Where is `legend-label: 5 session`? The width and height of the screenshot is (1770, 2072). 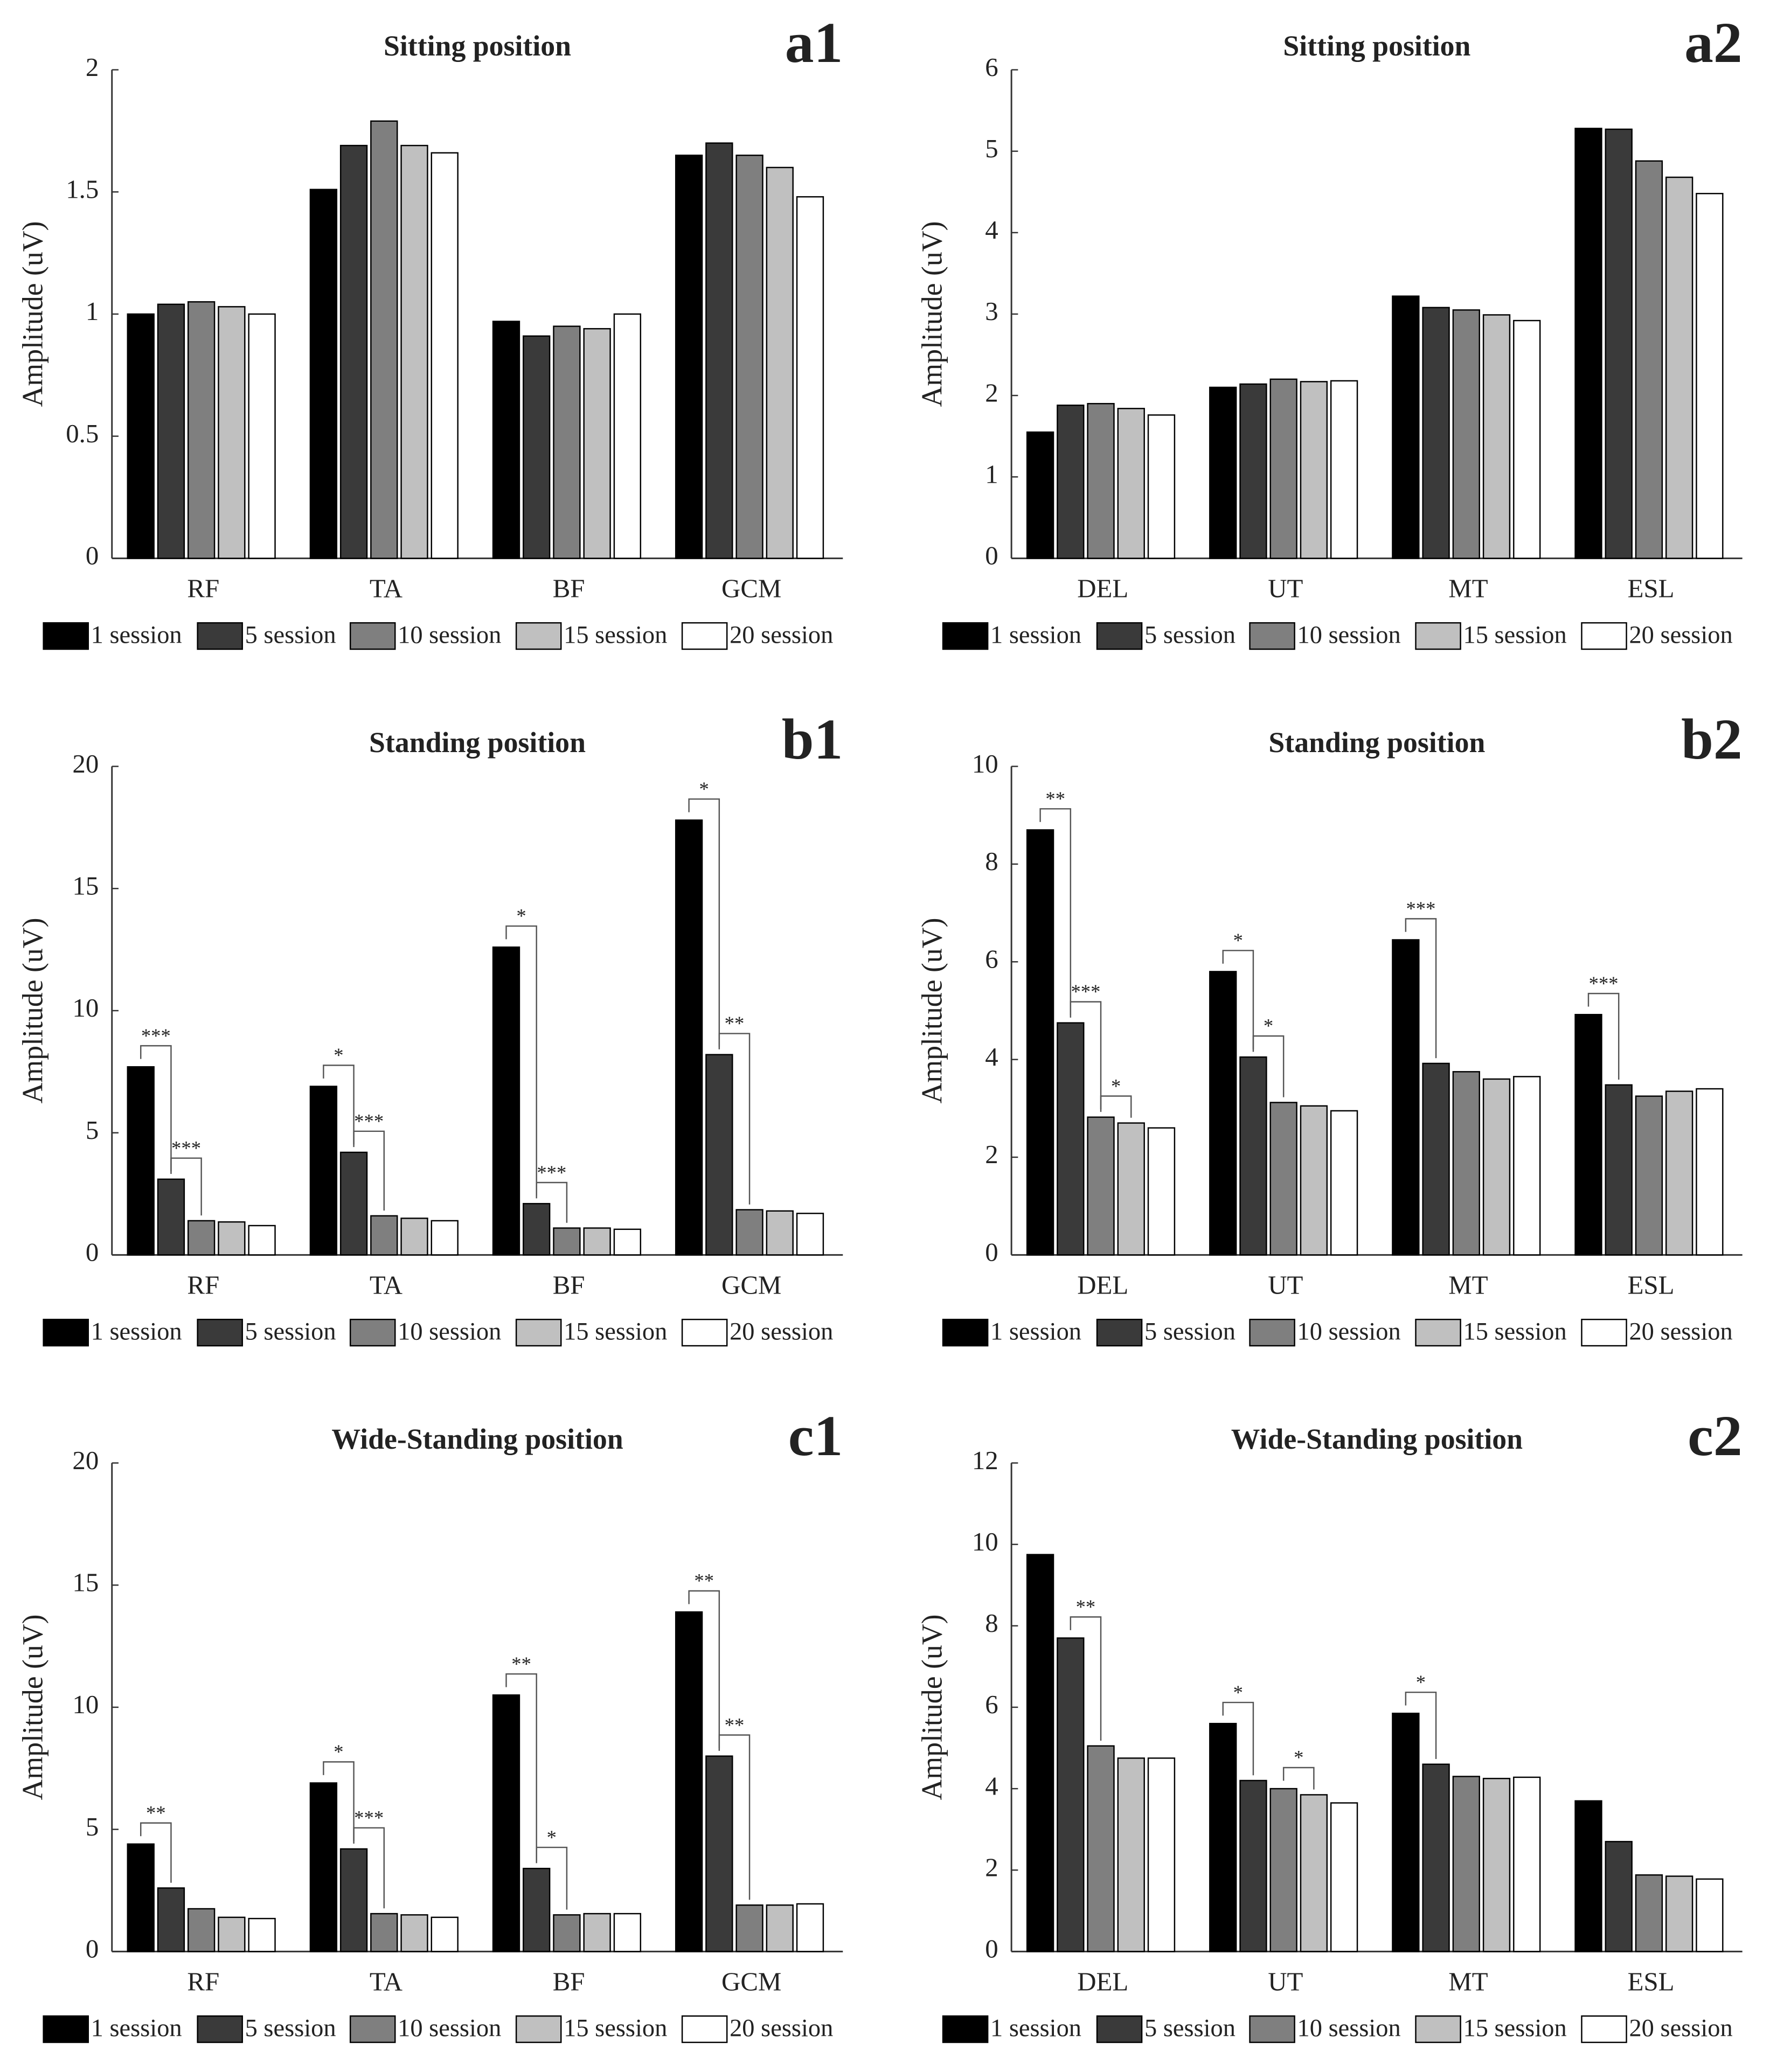
legend-label: 5 session is located at coordinates (1189, 635).